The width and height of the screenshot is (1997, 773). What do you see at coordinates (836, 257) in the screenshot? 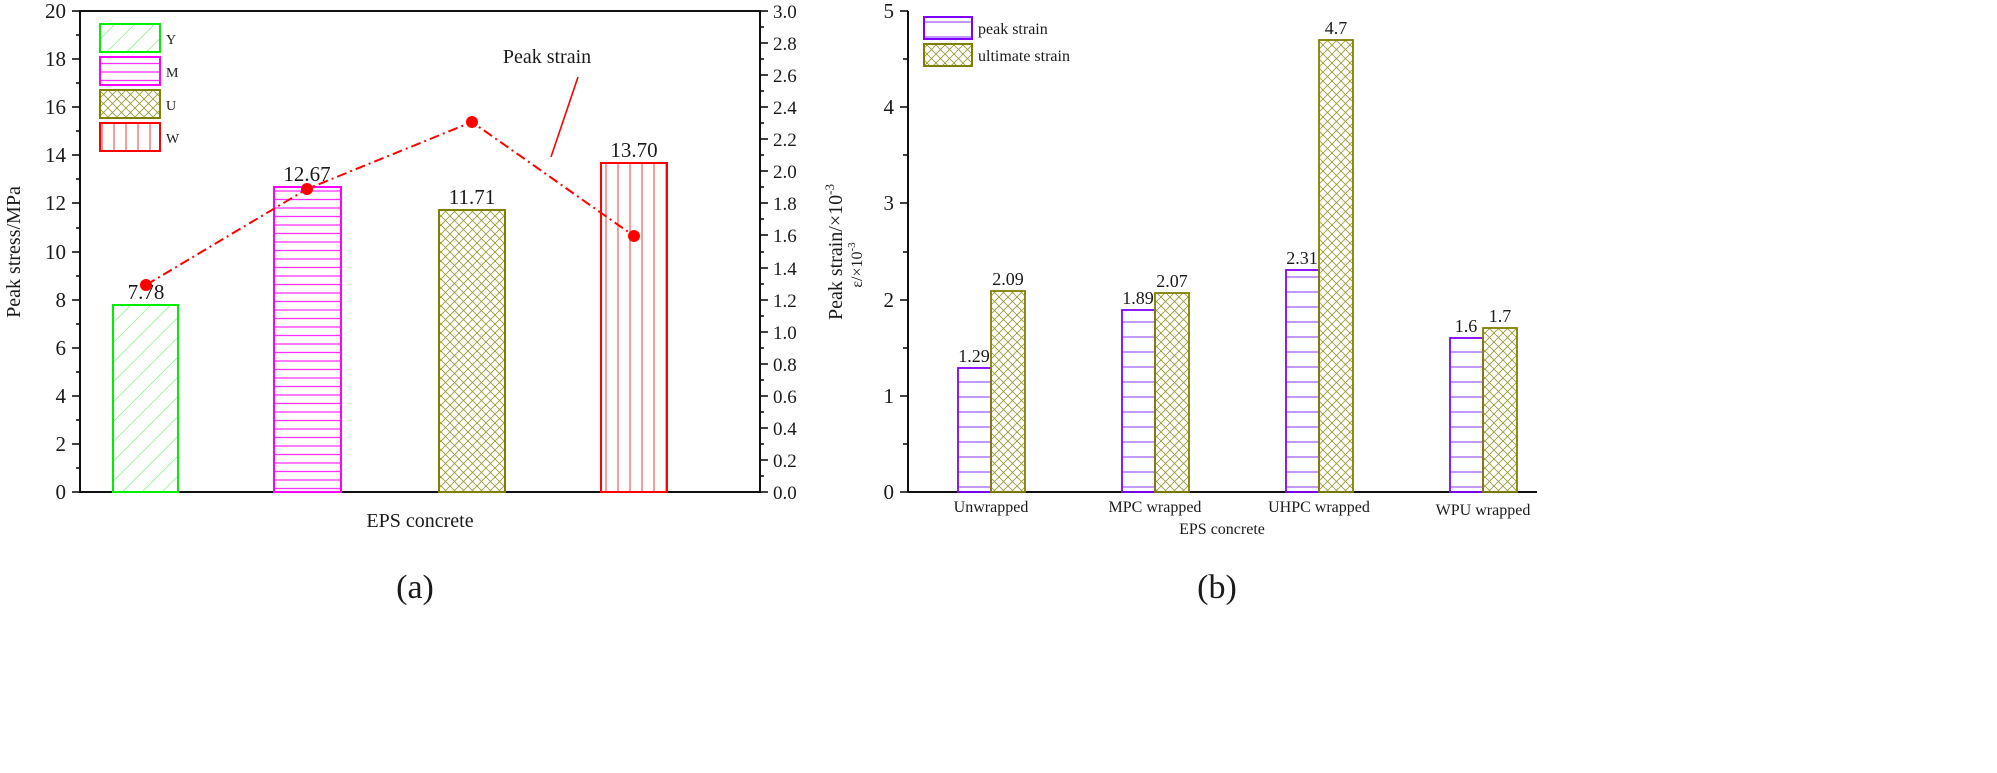
I see `axis-label-main: Peak strain/×10` at bounding box center [836, 257].